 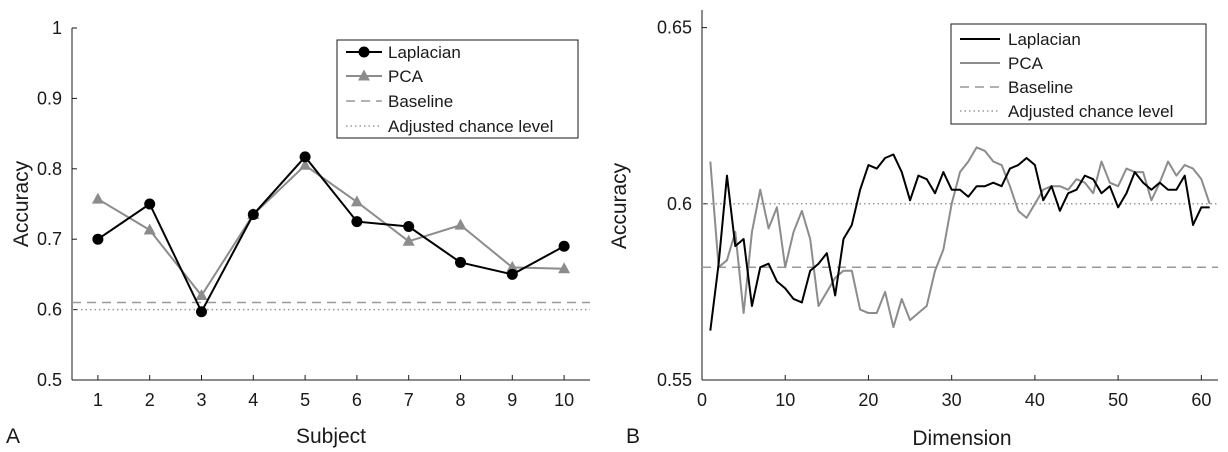 I want to click on panel-b-x-tick-label: 40, so click(x=1035, y=400).